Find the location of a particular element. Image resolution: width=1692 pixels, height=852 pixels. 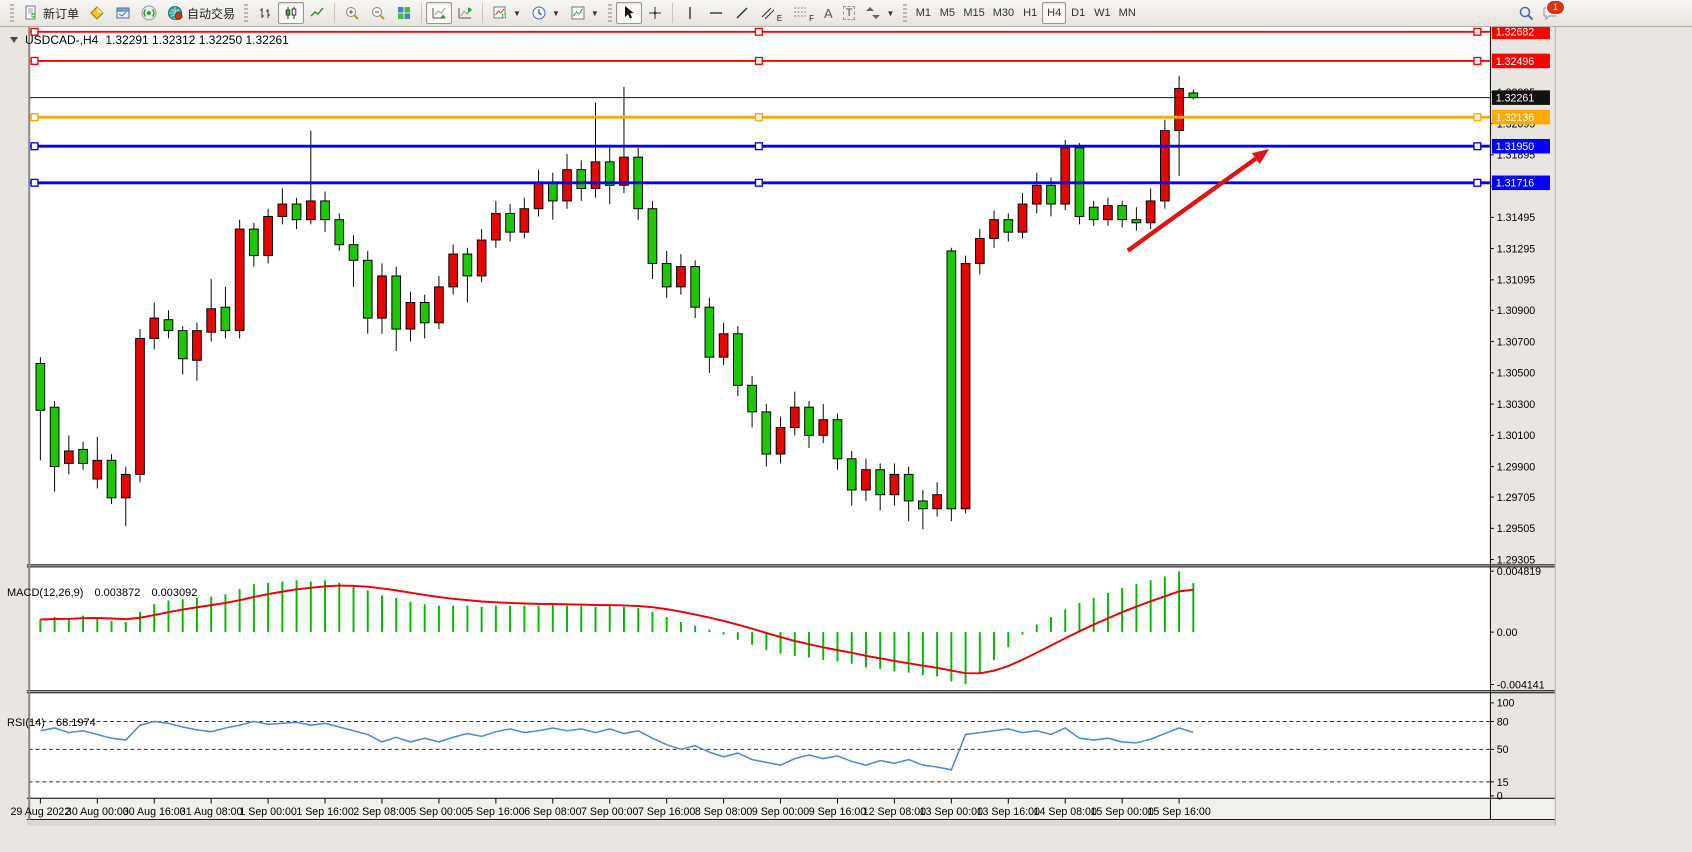

timeframe-button-M15: M15 is located at coordinates (973, 13).